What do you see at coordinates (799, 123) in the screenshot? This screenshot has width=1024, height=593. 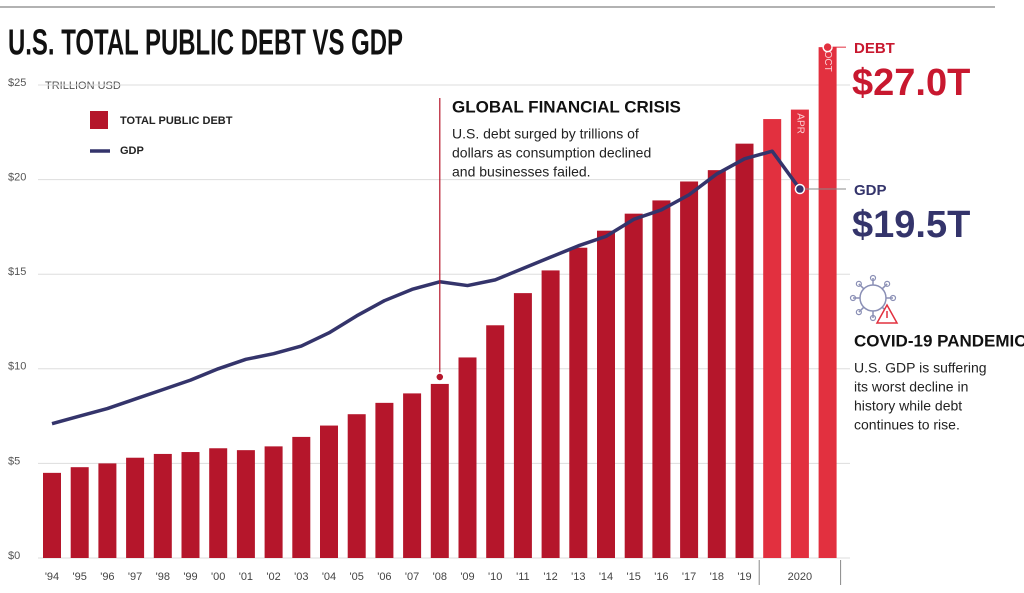 I see `bar-inner-label: APR` at bounding box center [799, 123].